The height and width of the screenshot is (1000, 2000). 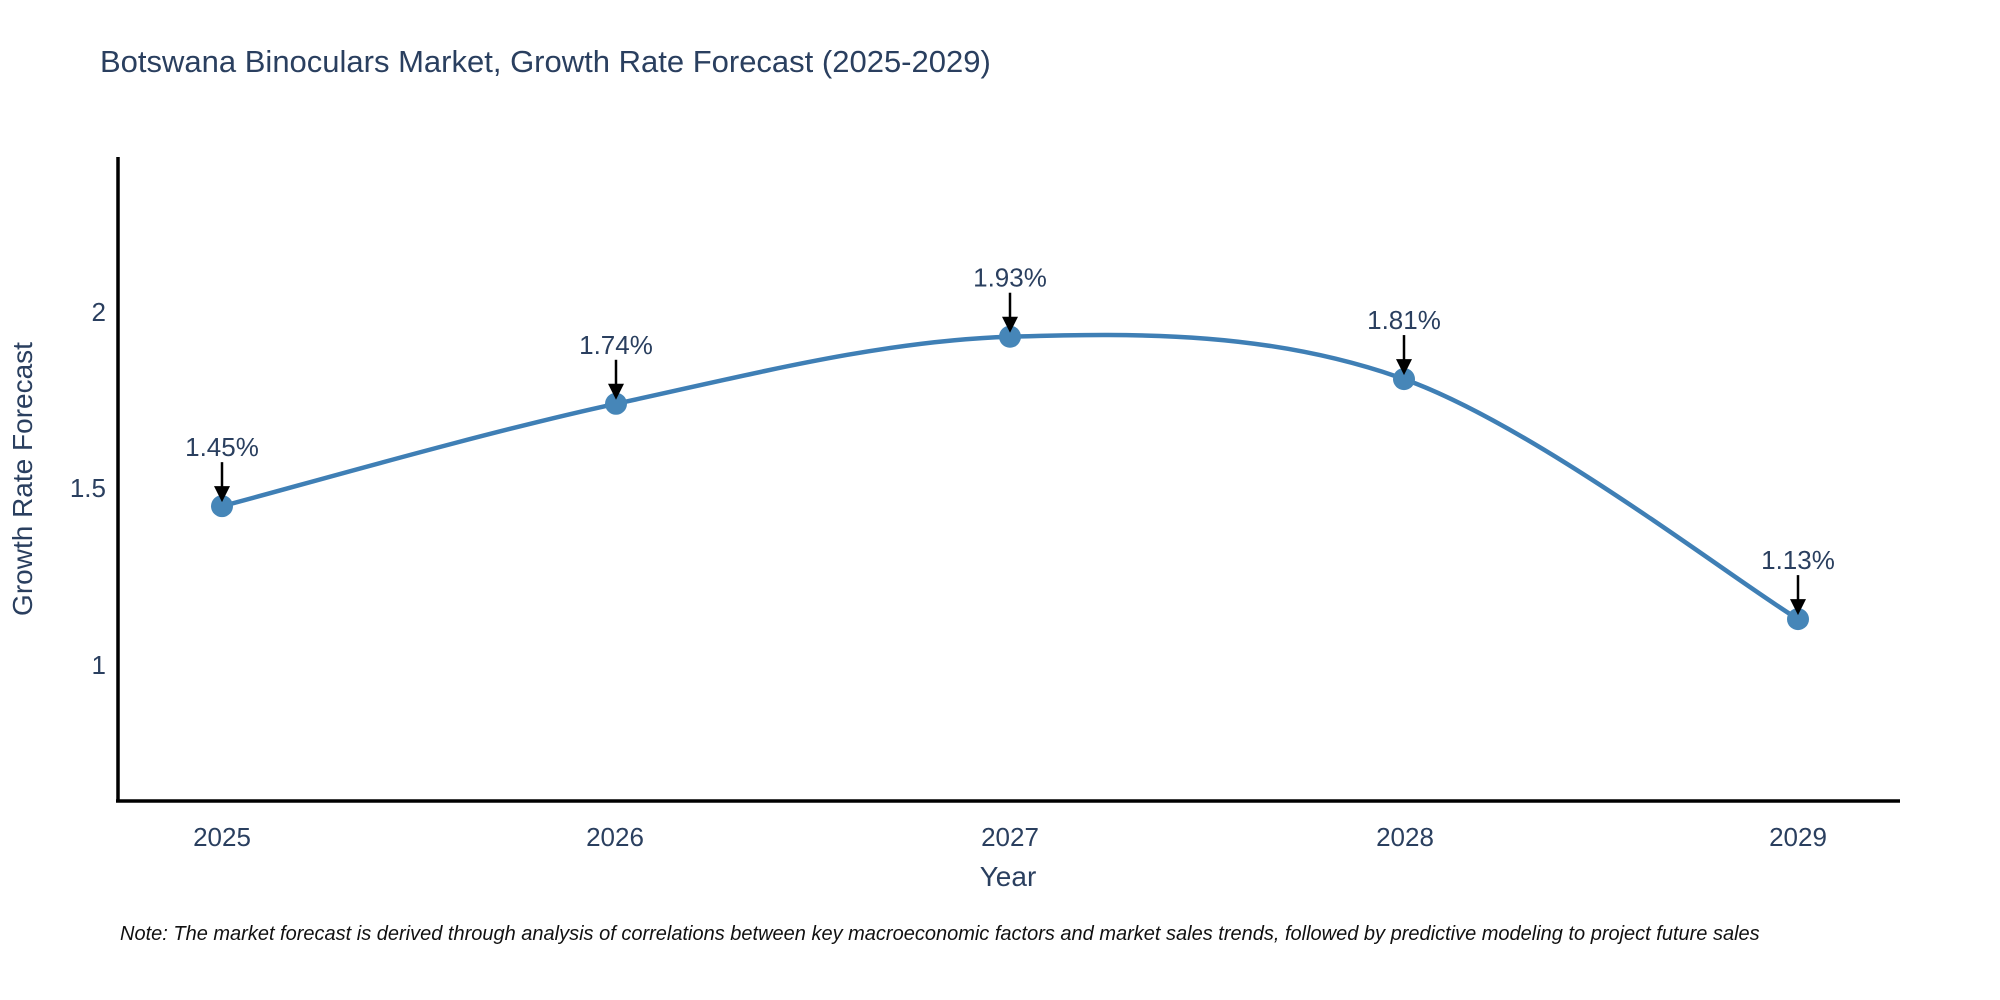 I want to click on data-point-2027, so click(x=1010, y=336).